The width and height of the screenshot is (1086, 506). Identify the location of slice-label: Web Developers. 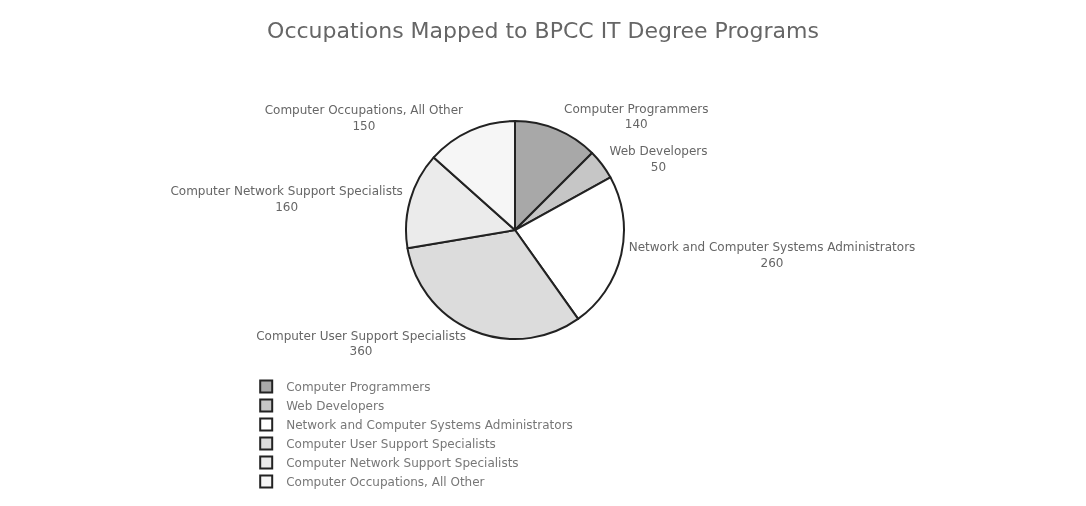
(658, 151).